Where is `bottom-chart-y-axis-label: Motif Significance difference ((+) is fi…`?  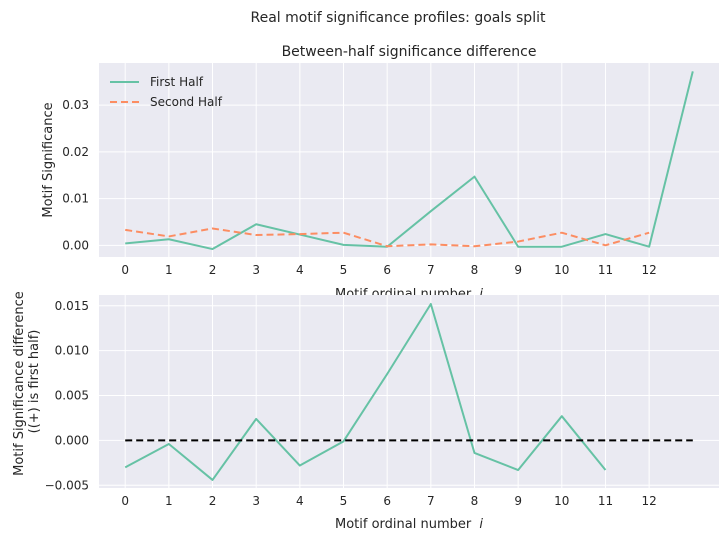 bottom-chart-y-axis-label: Motif Significance difference ((+) is fi… is located at coordinates (27, 381).